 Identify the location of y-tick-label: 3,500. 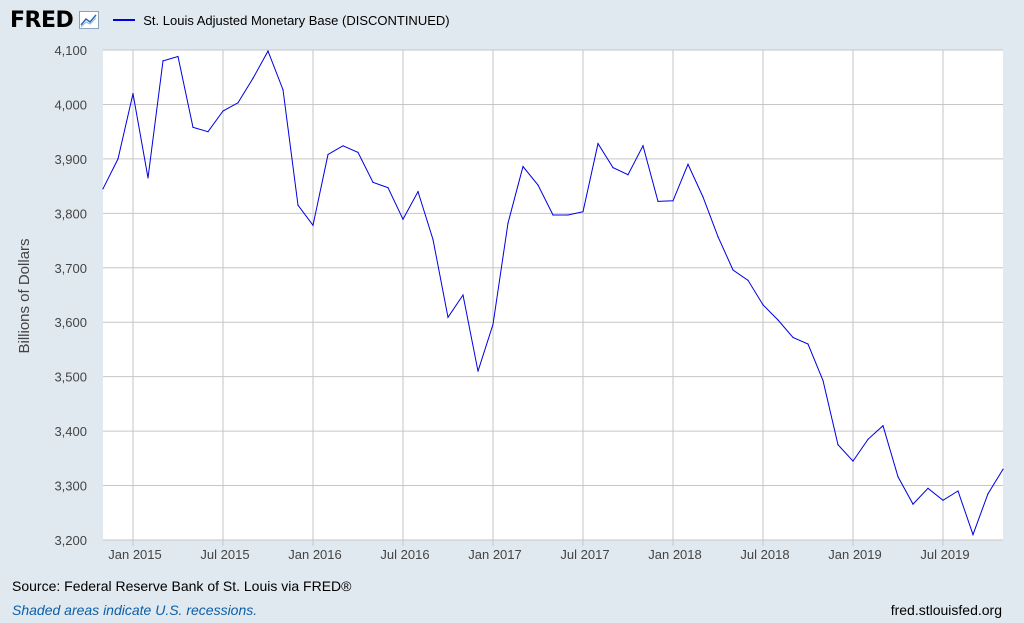
(70, 377).